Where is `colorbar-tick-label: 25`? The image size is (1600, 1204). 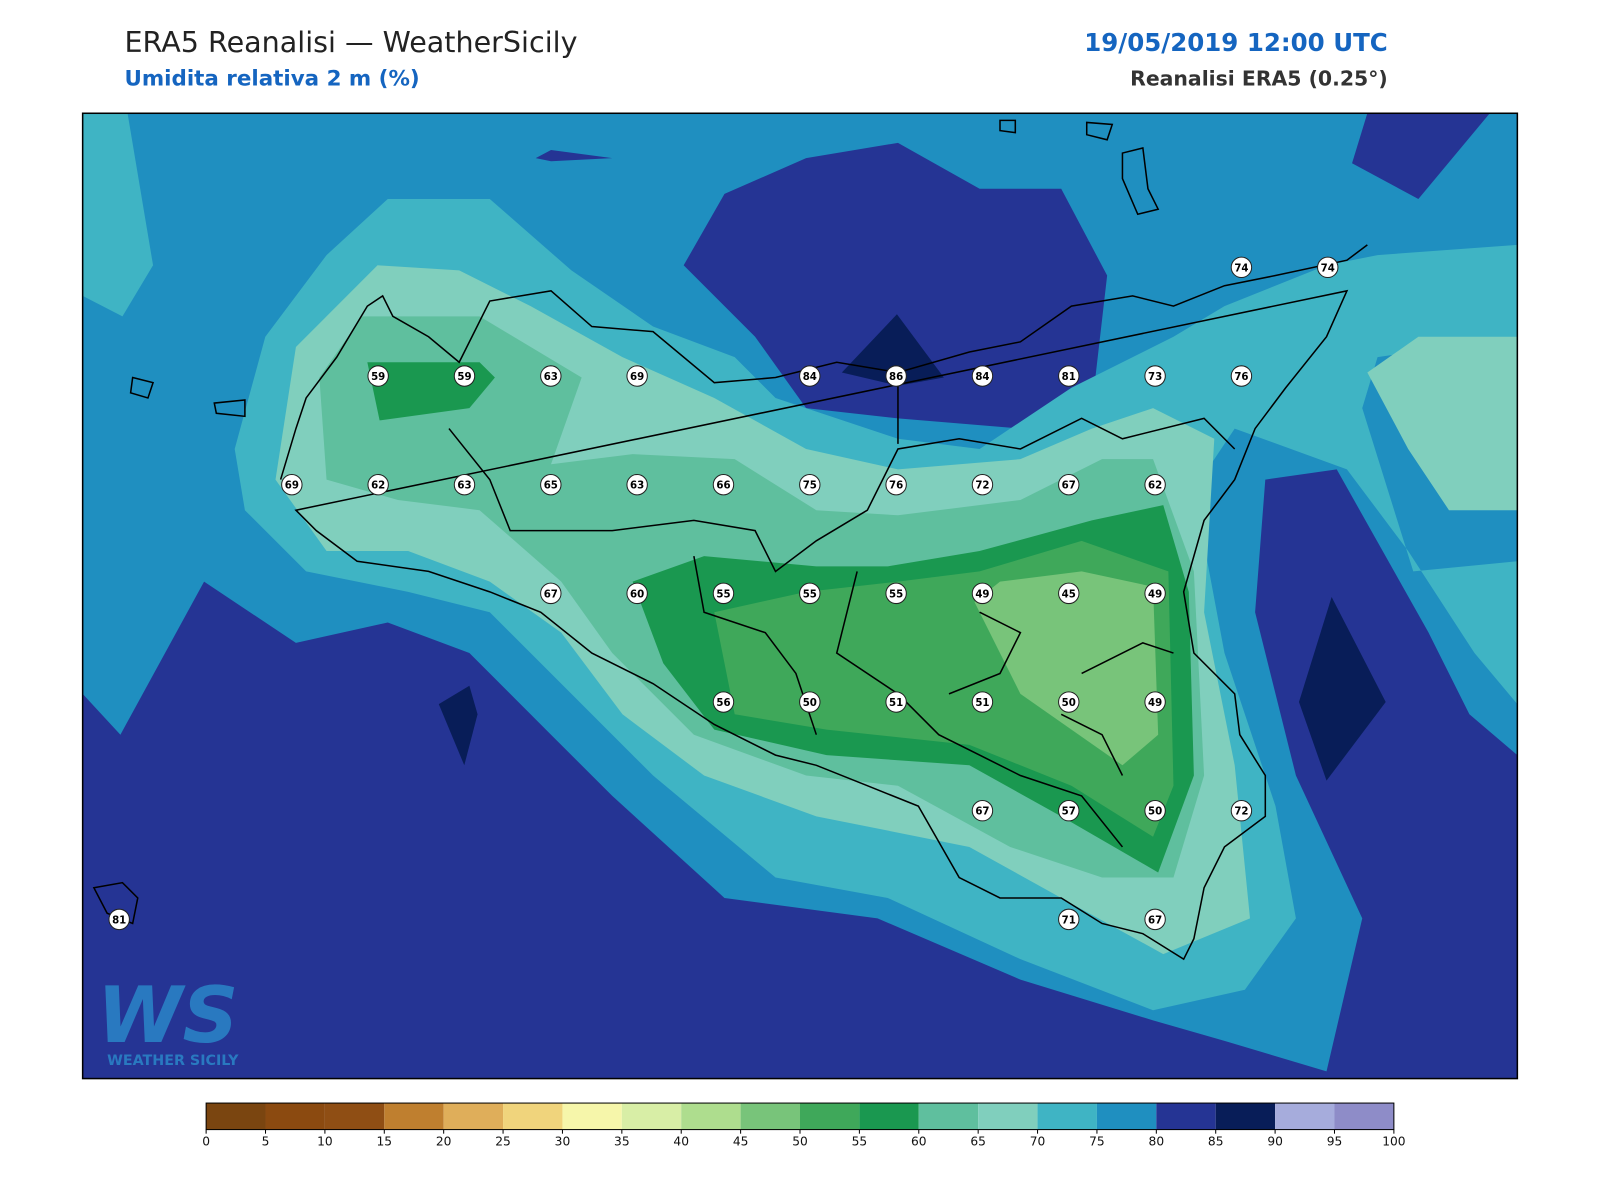
colorbar-tick-label: 25 is located at coordinates (503, 1141).